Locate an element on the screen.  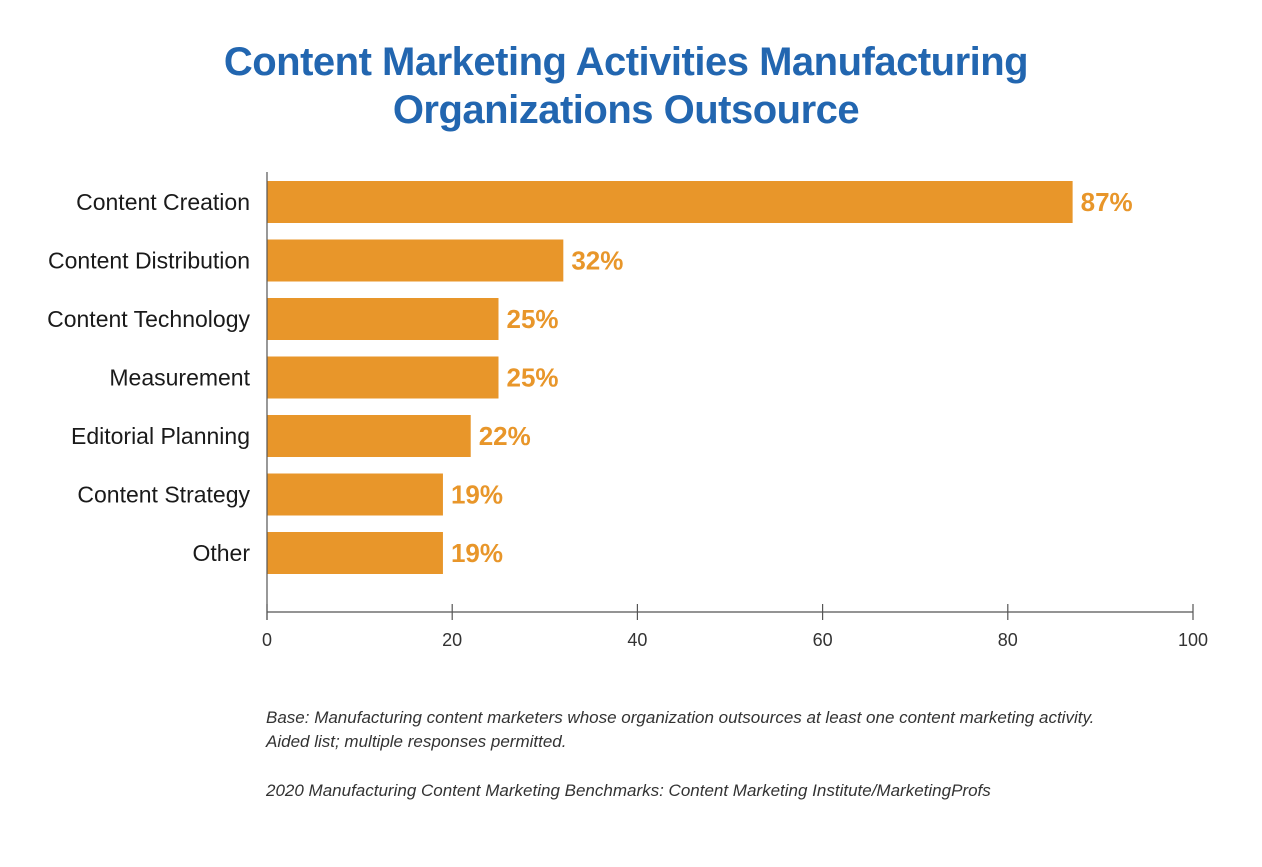
data-label-2: 25% is located at coordinates (533, 319).